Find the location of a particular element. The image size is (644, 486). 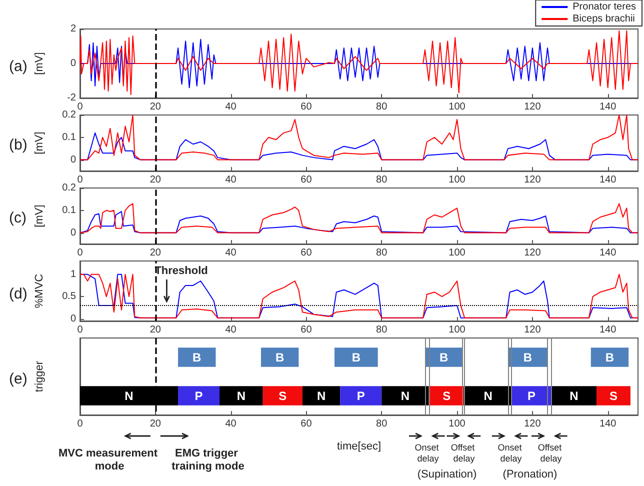

text: (Pronation) is located at coordinates (530, 474).